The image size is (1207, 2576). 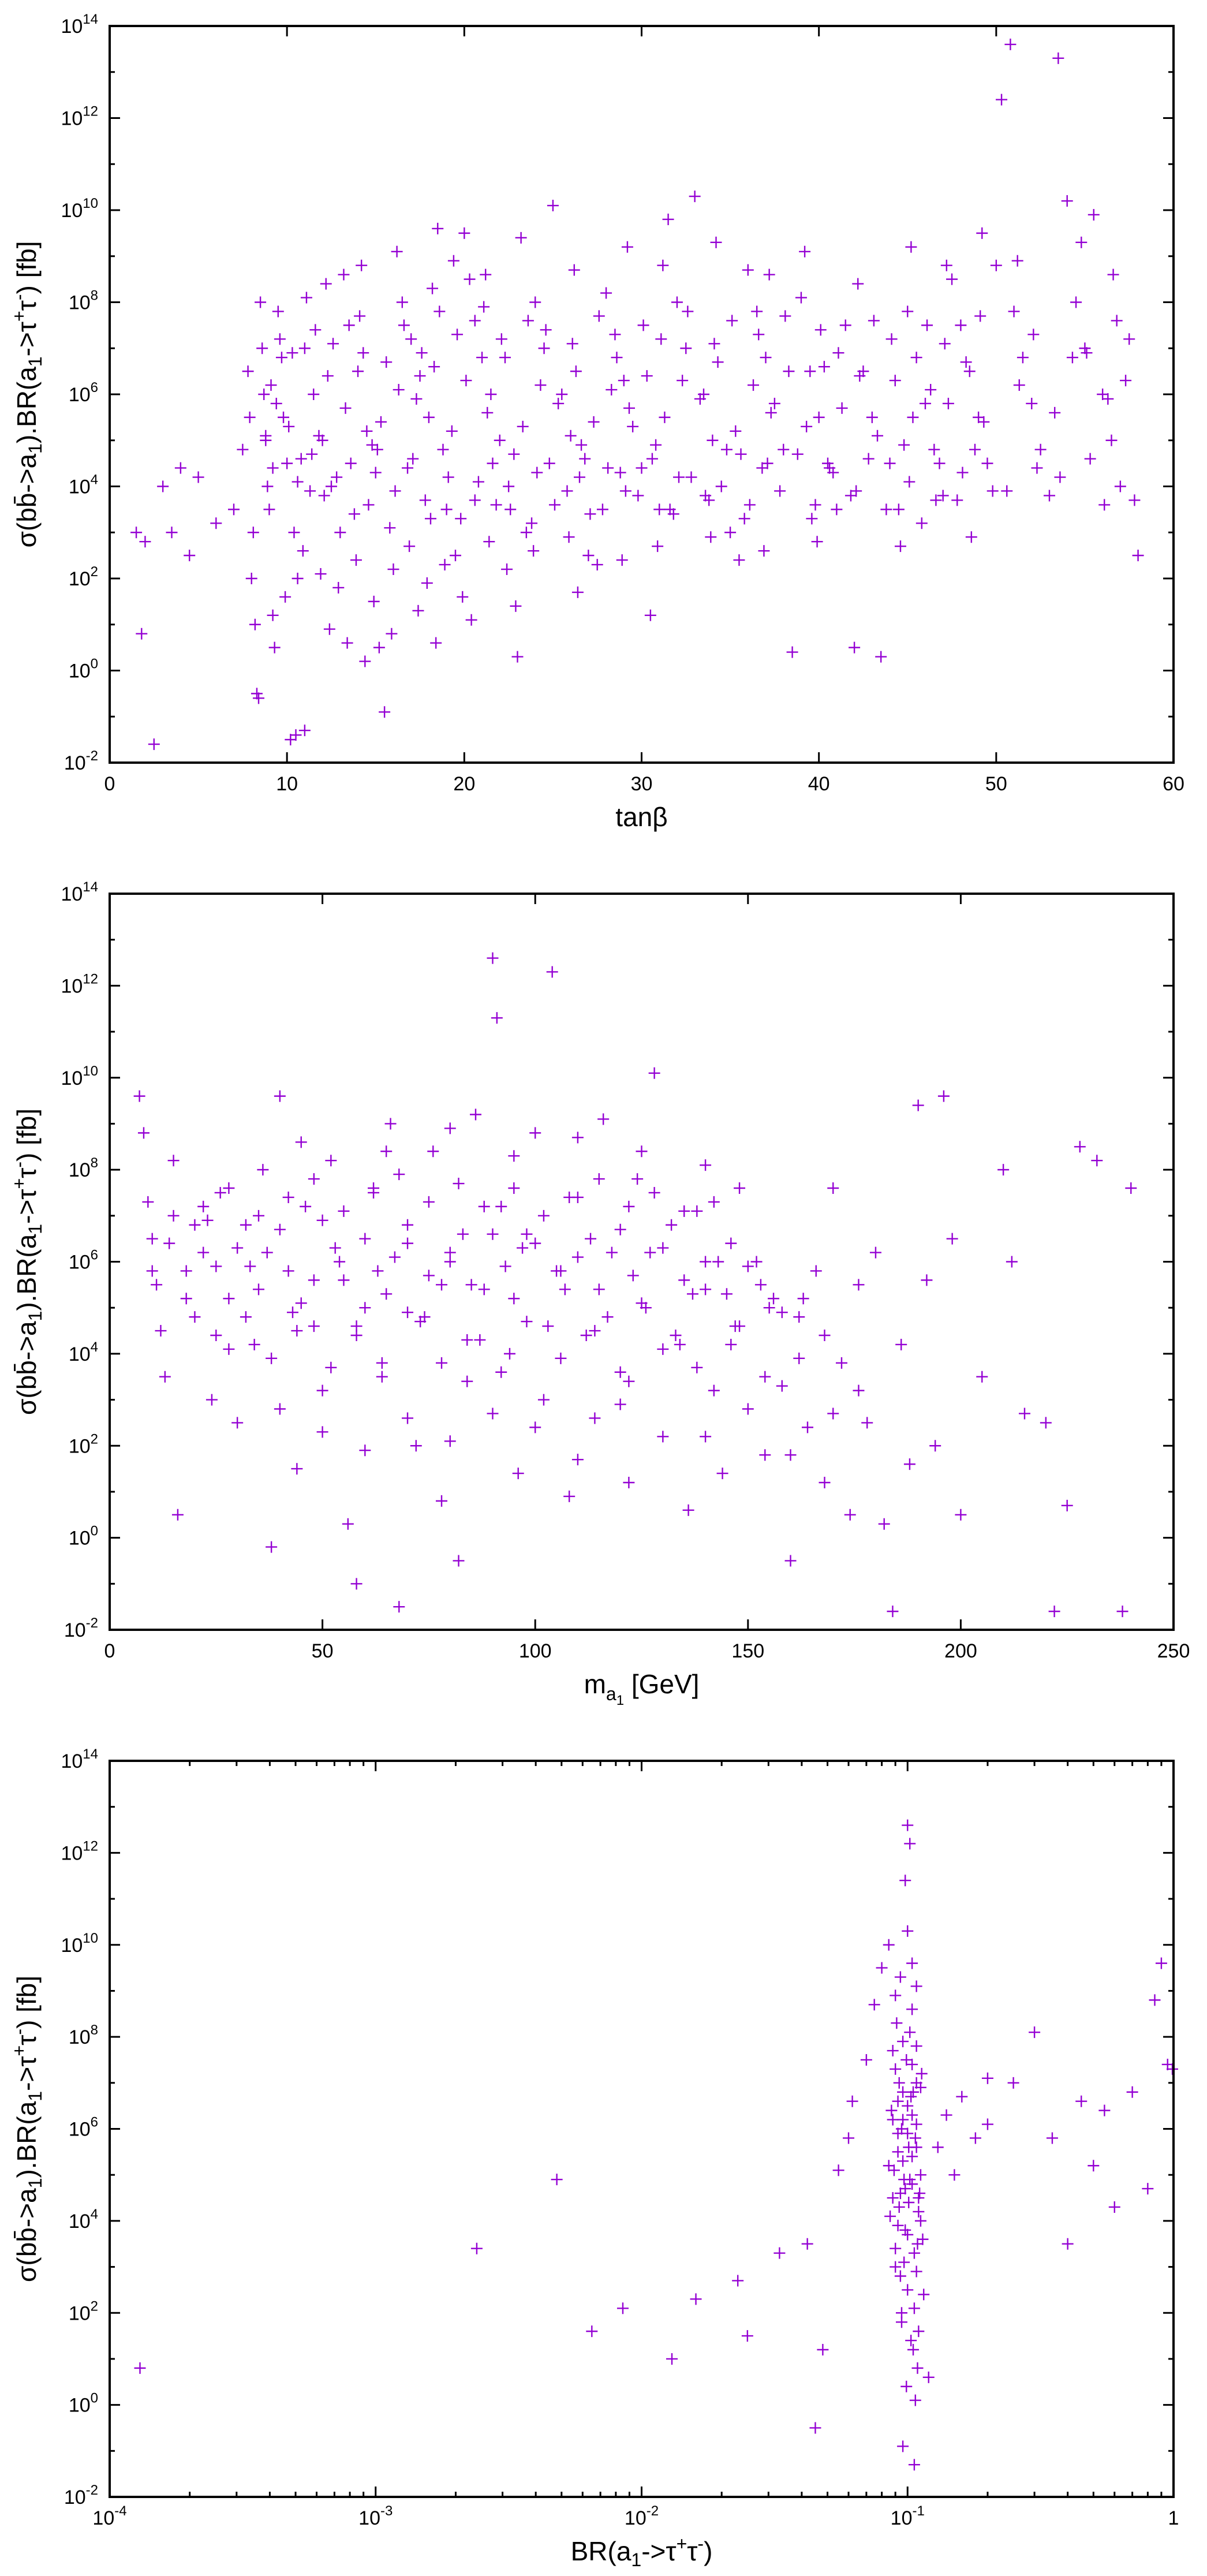 I want to click on y-axis-label: σ(bb̄->a1).BR(a1->τ+τ-) [fb], so click(x=28, y=394).